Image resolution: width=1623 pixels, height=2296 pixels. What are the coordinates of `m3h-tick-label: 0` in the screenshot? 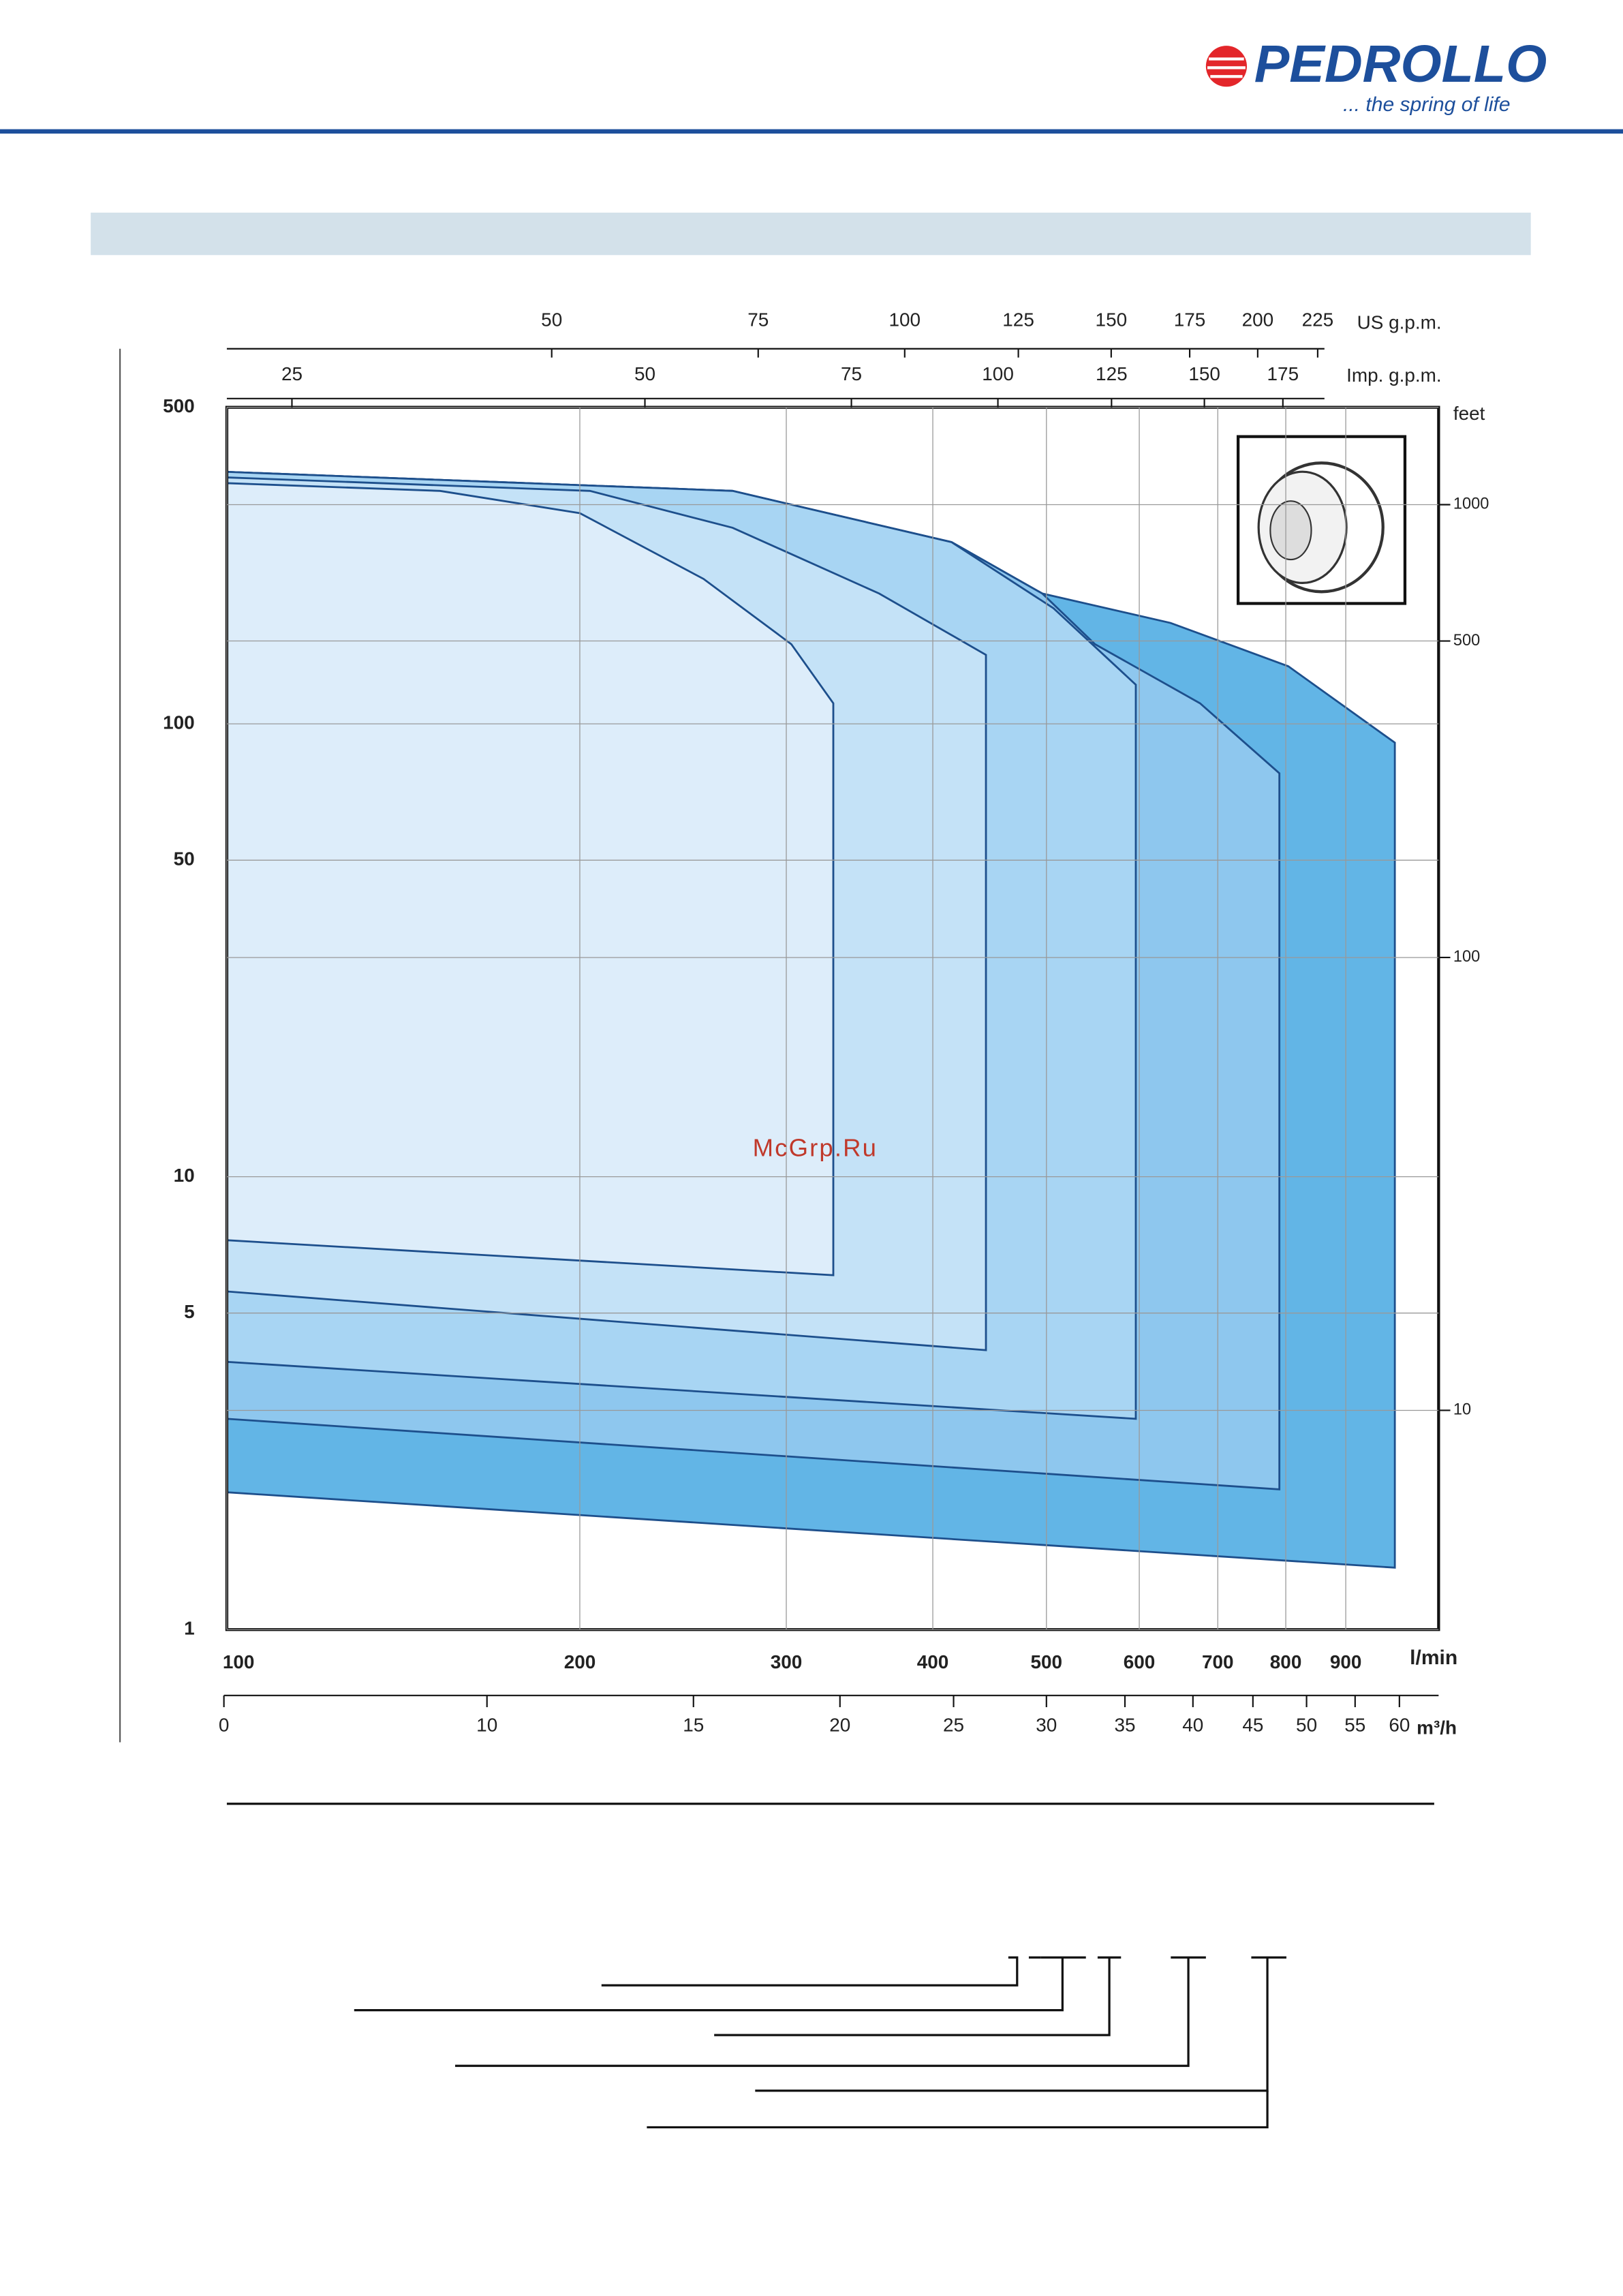 It's located at (224, 1725).